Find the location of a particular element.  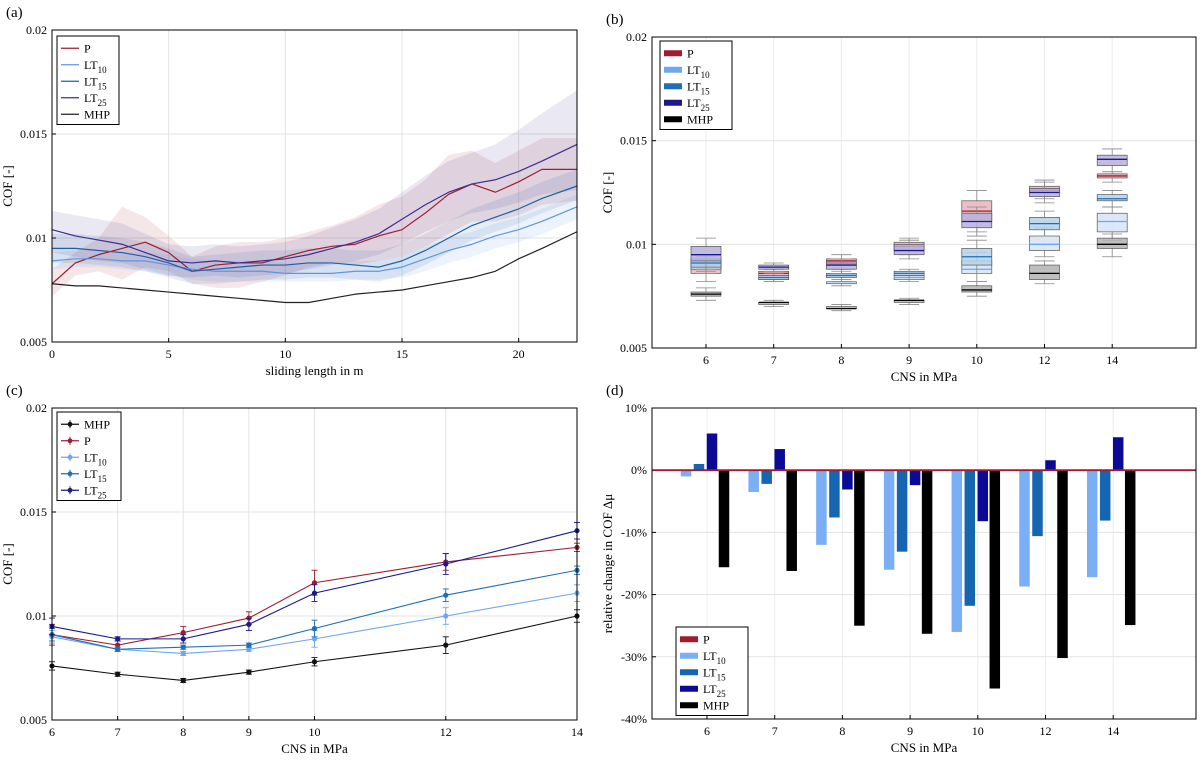

y-tick-label: 0.015 is located at coordinates (633, 141).